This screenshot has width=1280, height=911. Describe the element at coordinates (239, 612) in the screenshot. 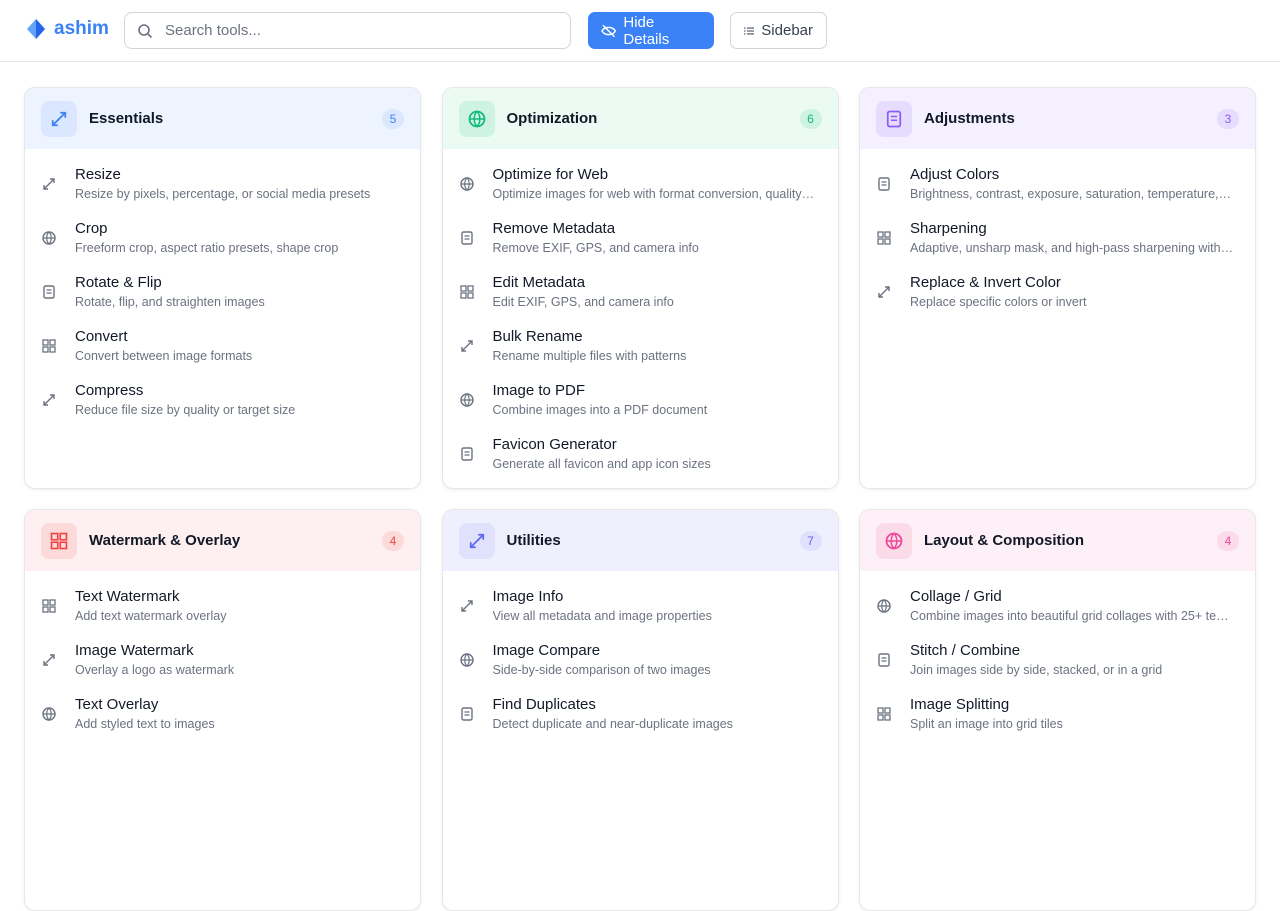

I see `tool-text: Text Watermark Add text watermark overlay` at that location.